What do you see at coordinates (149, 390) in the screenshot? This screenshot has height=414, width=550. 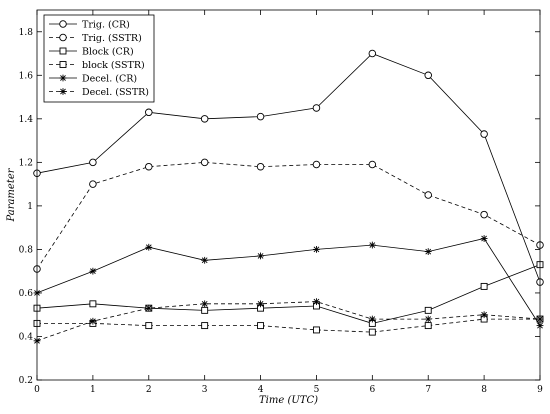 I see `x-tick-label-2: 2` at bounding box center [149, 390].